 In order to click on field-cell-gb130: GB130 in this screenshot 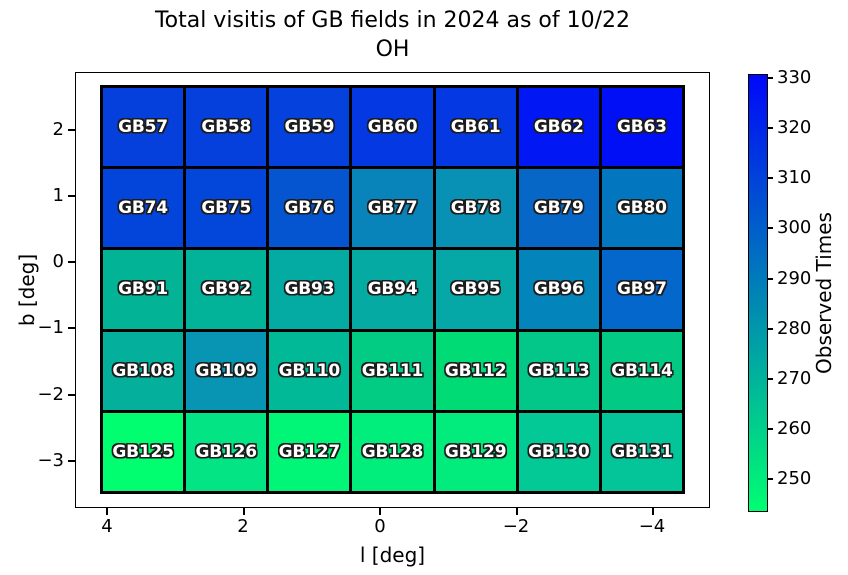, I will do `click(558, 451)`.